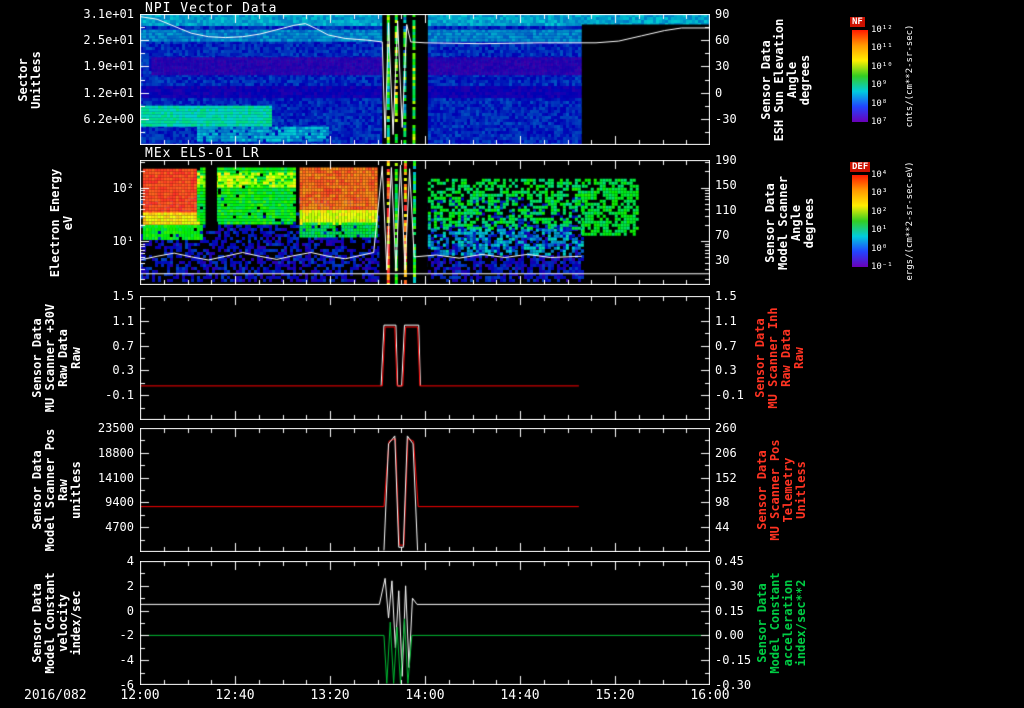 This screenshot has height=708, width=1024. Describe the element at coordinates (726, 210) in the screenshot. I see `p2-right-tick-label: 110` at that location.